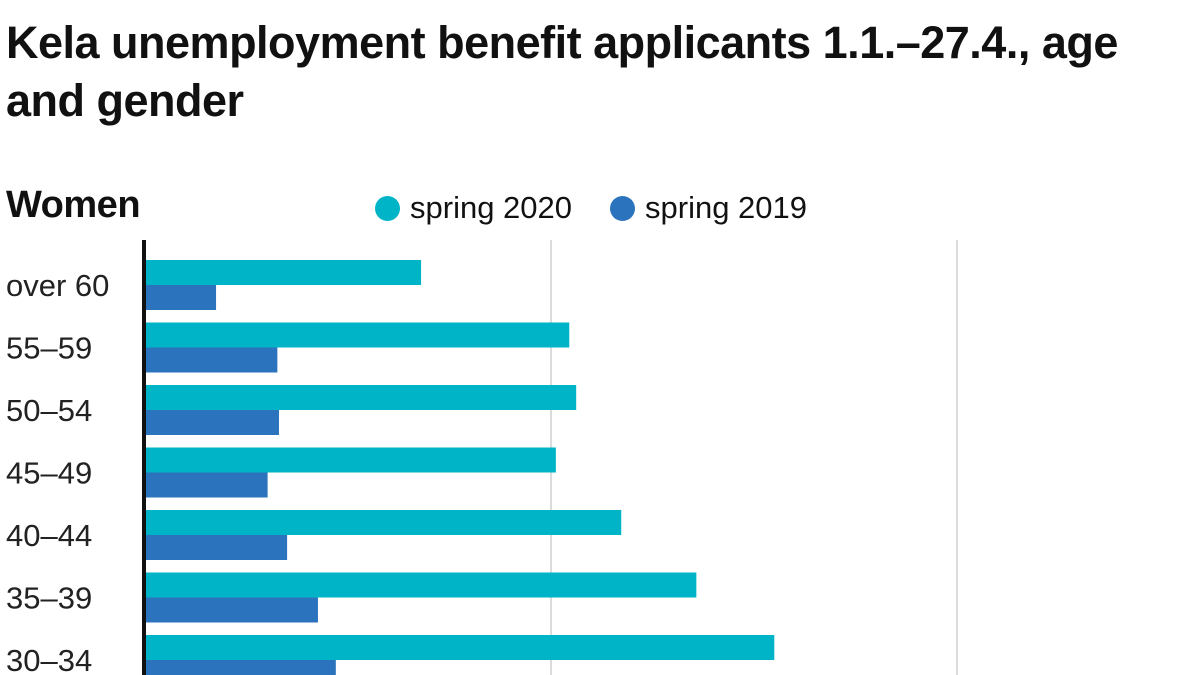 This screenshot has width=1200, height=675. I want to click on category-label-0: over 60, so click(57, 285).